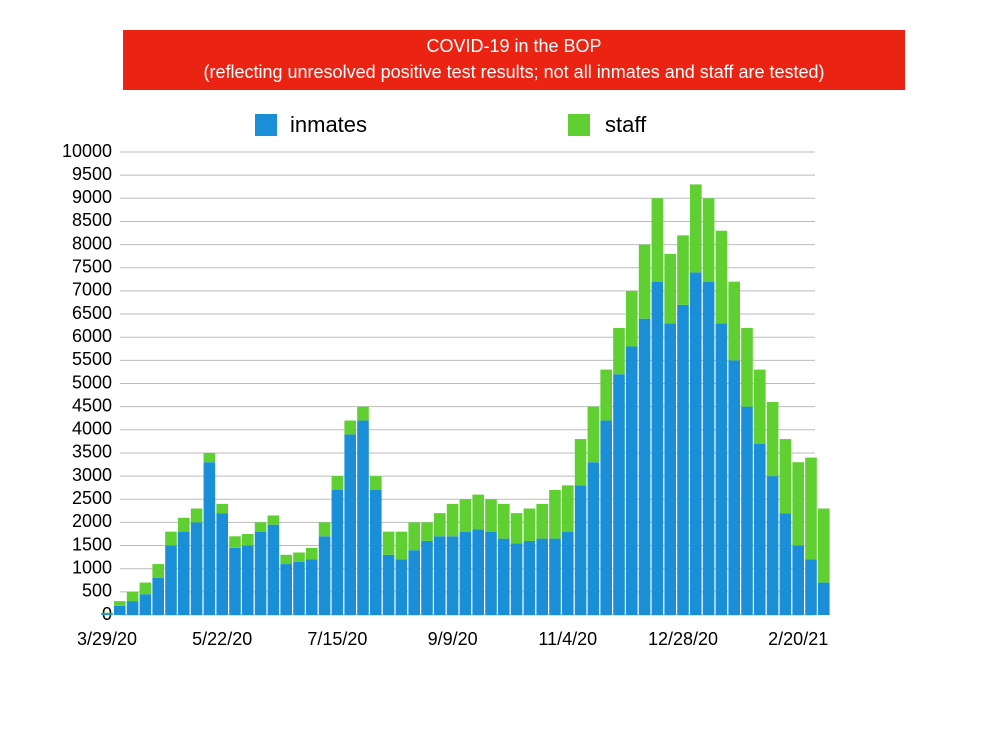 This screenshot has height=750, width=1000. What do you see at coordinates (92, 498) in the screenshot?
I see `y-tick-label: 2500` at bounding box center [92, 498].